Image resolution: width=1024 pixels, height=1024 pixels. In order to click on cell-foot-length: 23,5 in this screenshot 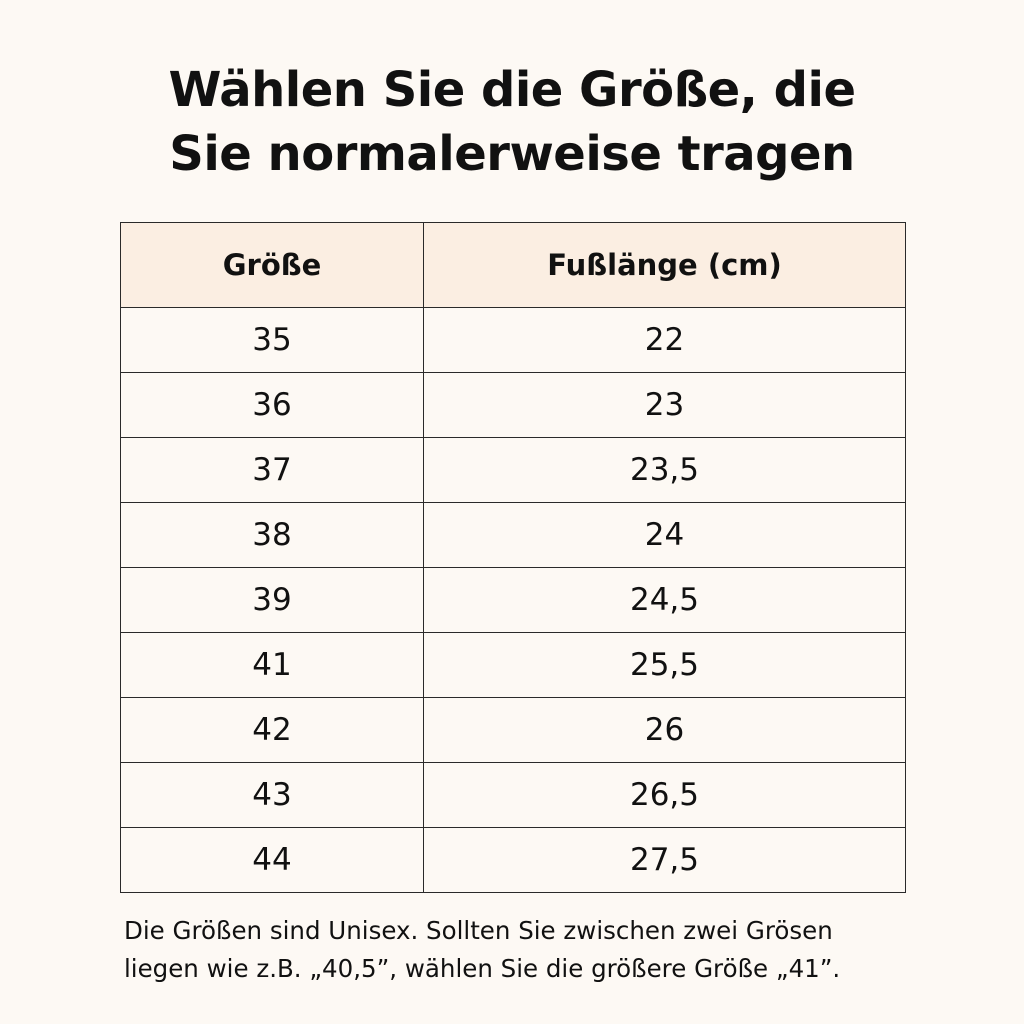, I will do `click(664, 470)`.